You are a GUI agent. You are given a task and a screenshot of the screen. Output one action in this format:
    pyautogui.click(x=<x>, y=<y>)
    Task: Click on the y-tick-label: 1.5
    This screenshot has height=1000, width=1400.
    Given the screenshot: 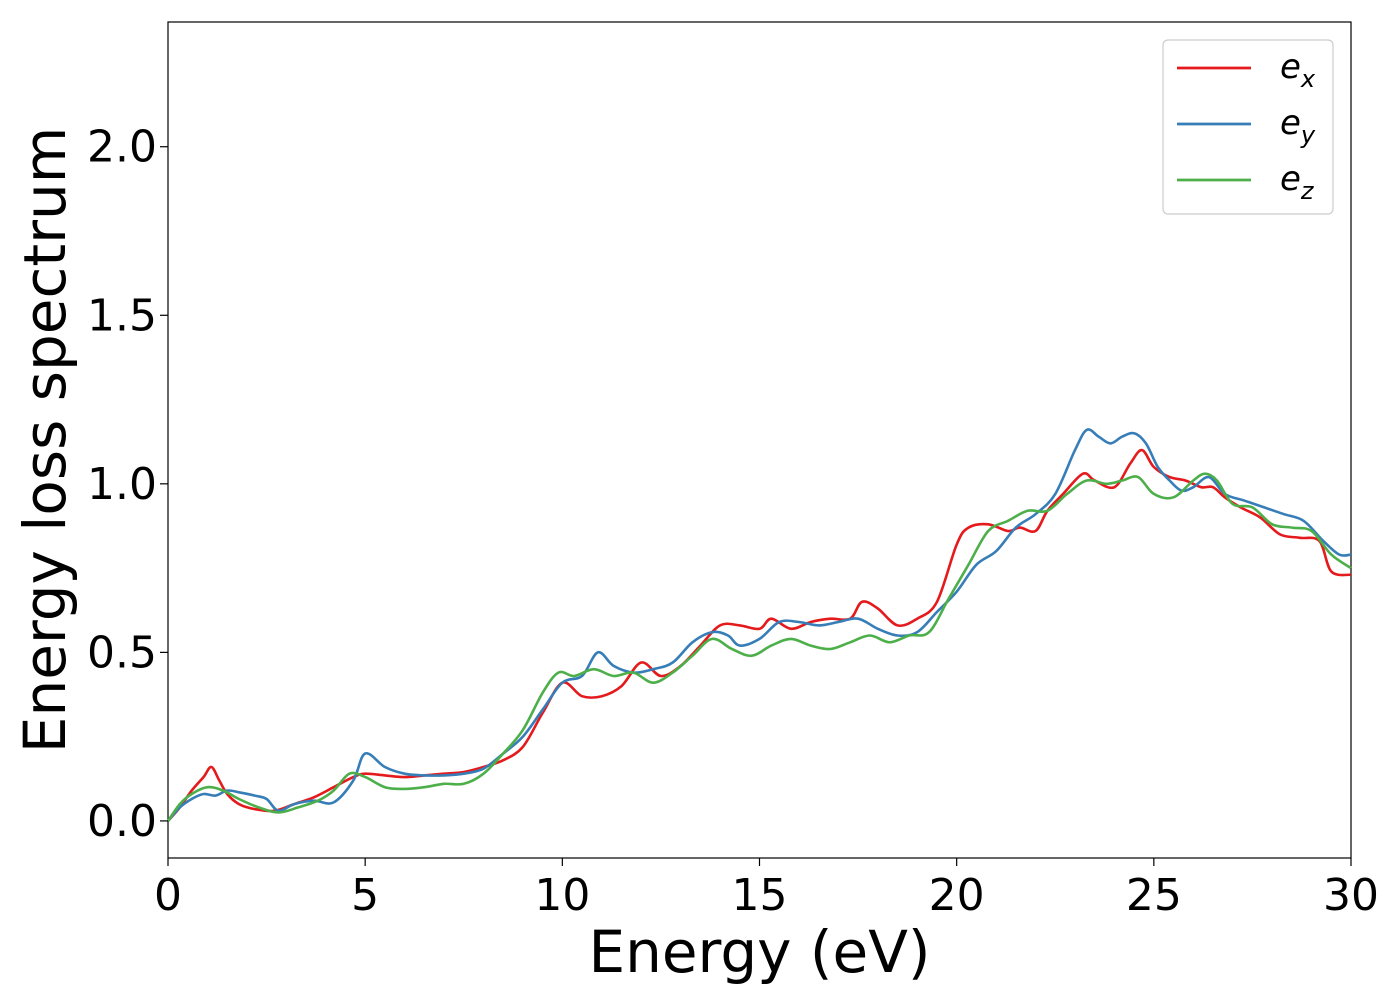 What is the action you would take?
    pyautogui.click(x=122, y=315)
    